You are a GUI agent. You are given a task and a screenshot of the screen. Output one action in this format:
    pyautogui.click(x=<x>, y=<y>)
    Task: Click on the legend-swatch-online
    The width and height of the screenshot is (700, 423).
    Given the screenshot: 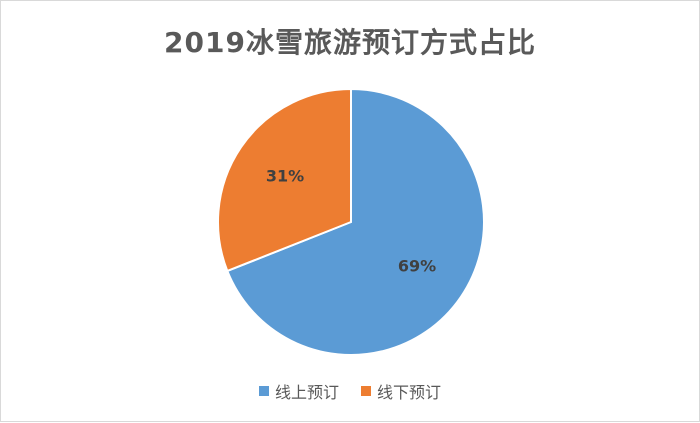 What is the action you would take?
    pyautogui.click(x=263, y=391)
    